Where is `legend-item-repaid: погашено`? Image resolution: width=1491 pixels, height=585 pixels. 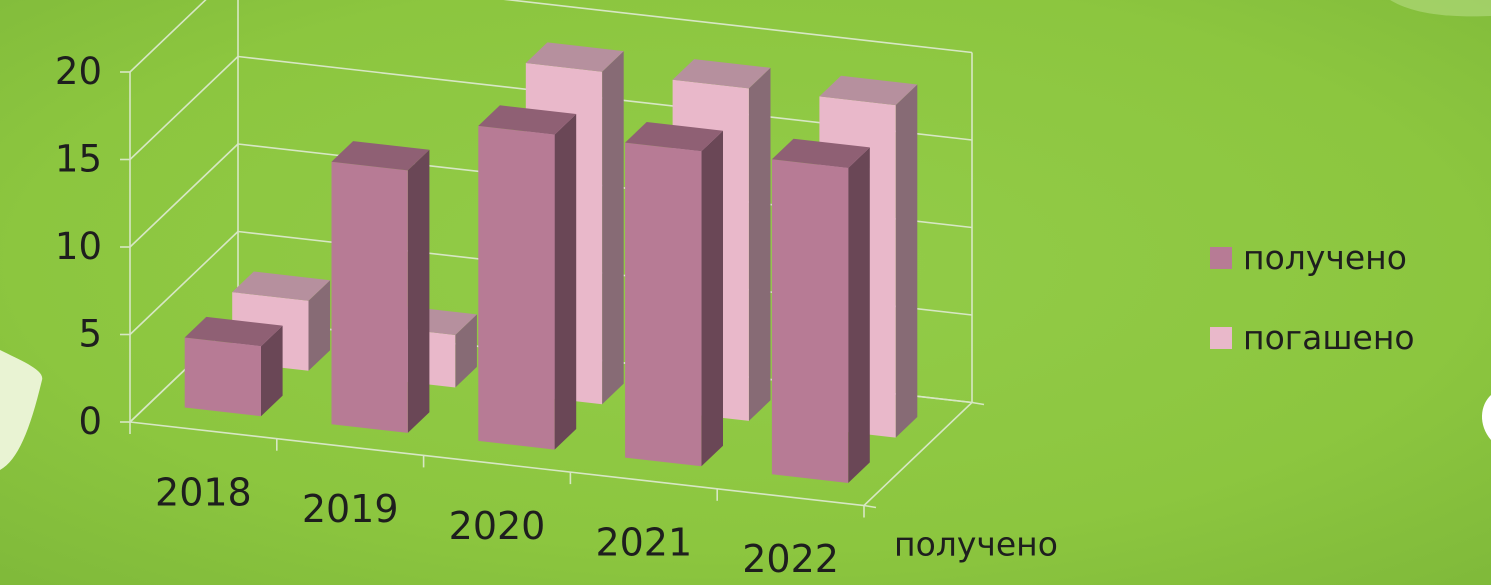 legend-item-repaid: погашено is located at coordinates (1312, 337).